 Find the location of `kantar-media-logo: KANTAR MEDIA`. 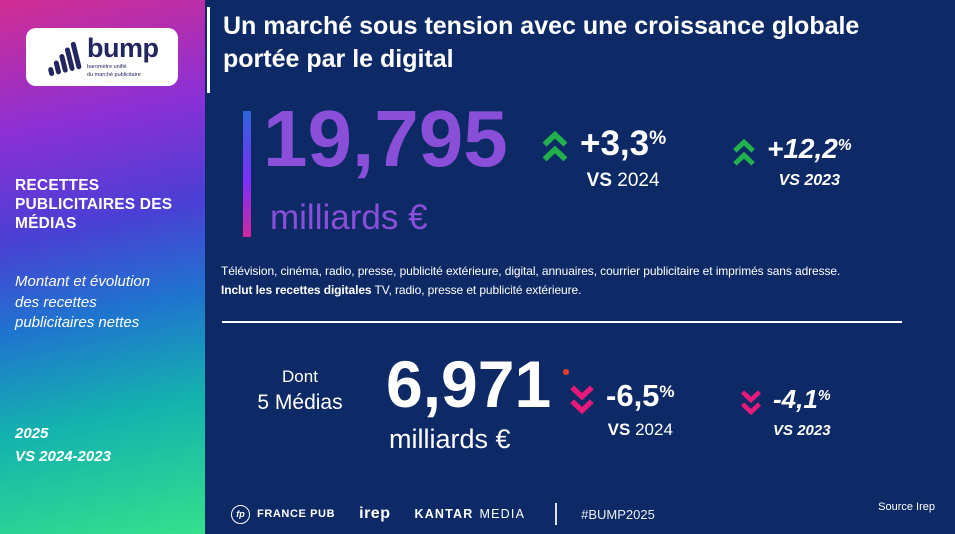

kantar-media-logo: KANTAR MEDIA is located at coordinates (469, 514).